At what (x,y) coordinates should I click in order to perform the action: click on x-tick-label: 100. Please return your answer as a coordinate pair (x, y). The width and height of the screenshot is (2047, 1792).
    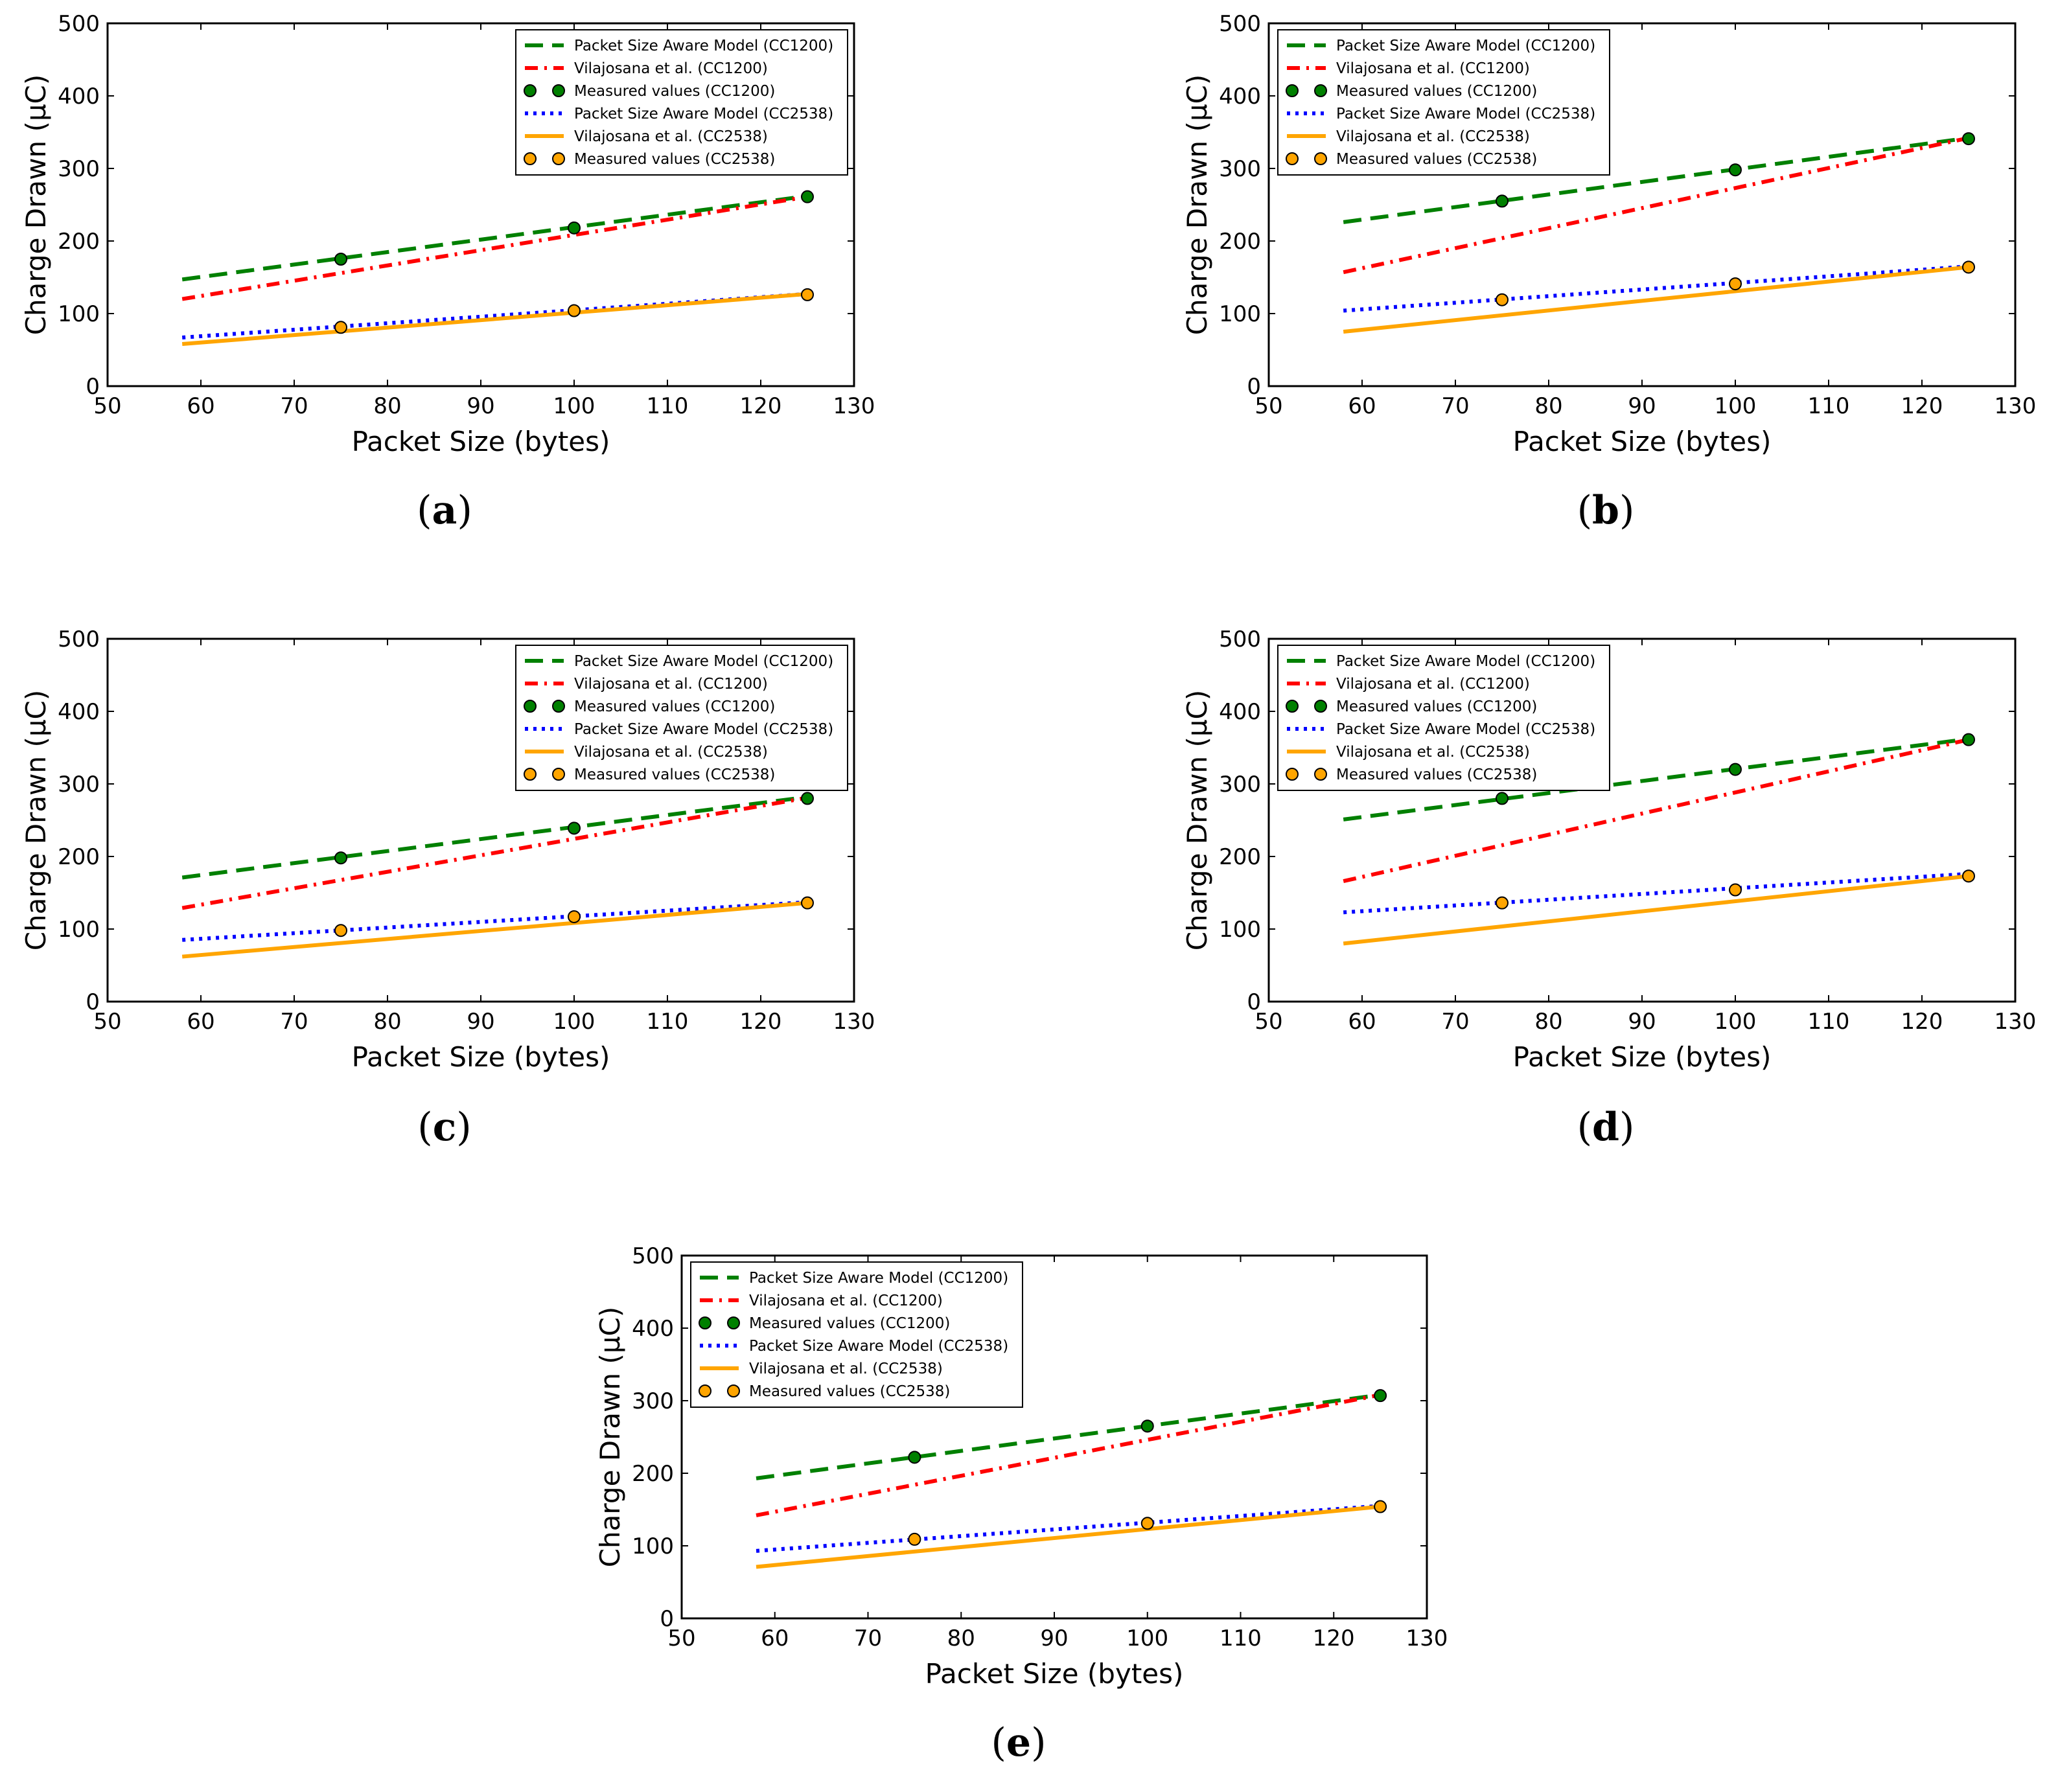
    Looking at the image, I should click on (1736, 1022).